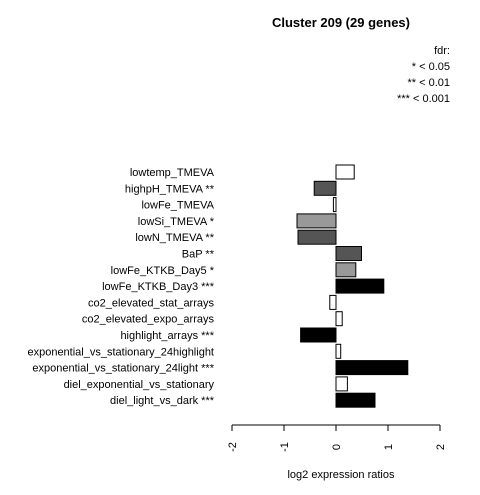  I want to click on legend-entry-1: * < 0.05, so click(431, 67).